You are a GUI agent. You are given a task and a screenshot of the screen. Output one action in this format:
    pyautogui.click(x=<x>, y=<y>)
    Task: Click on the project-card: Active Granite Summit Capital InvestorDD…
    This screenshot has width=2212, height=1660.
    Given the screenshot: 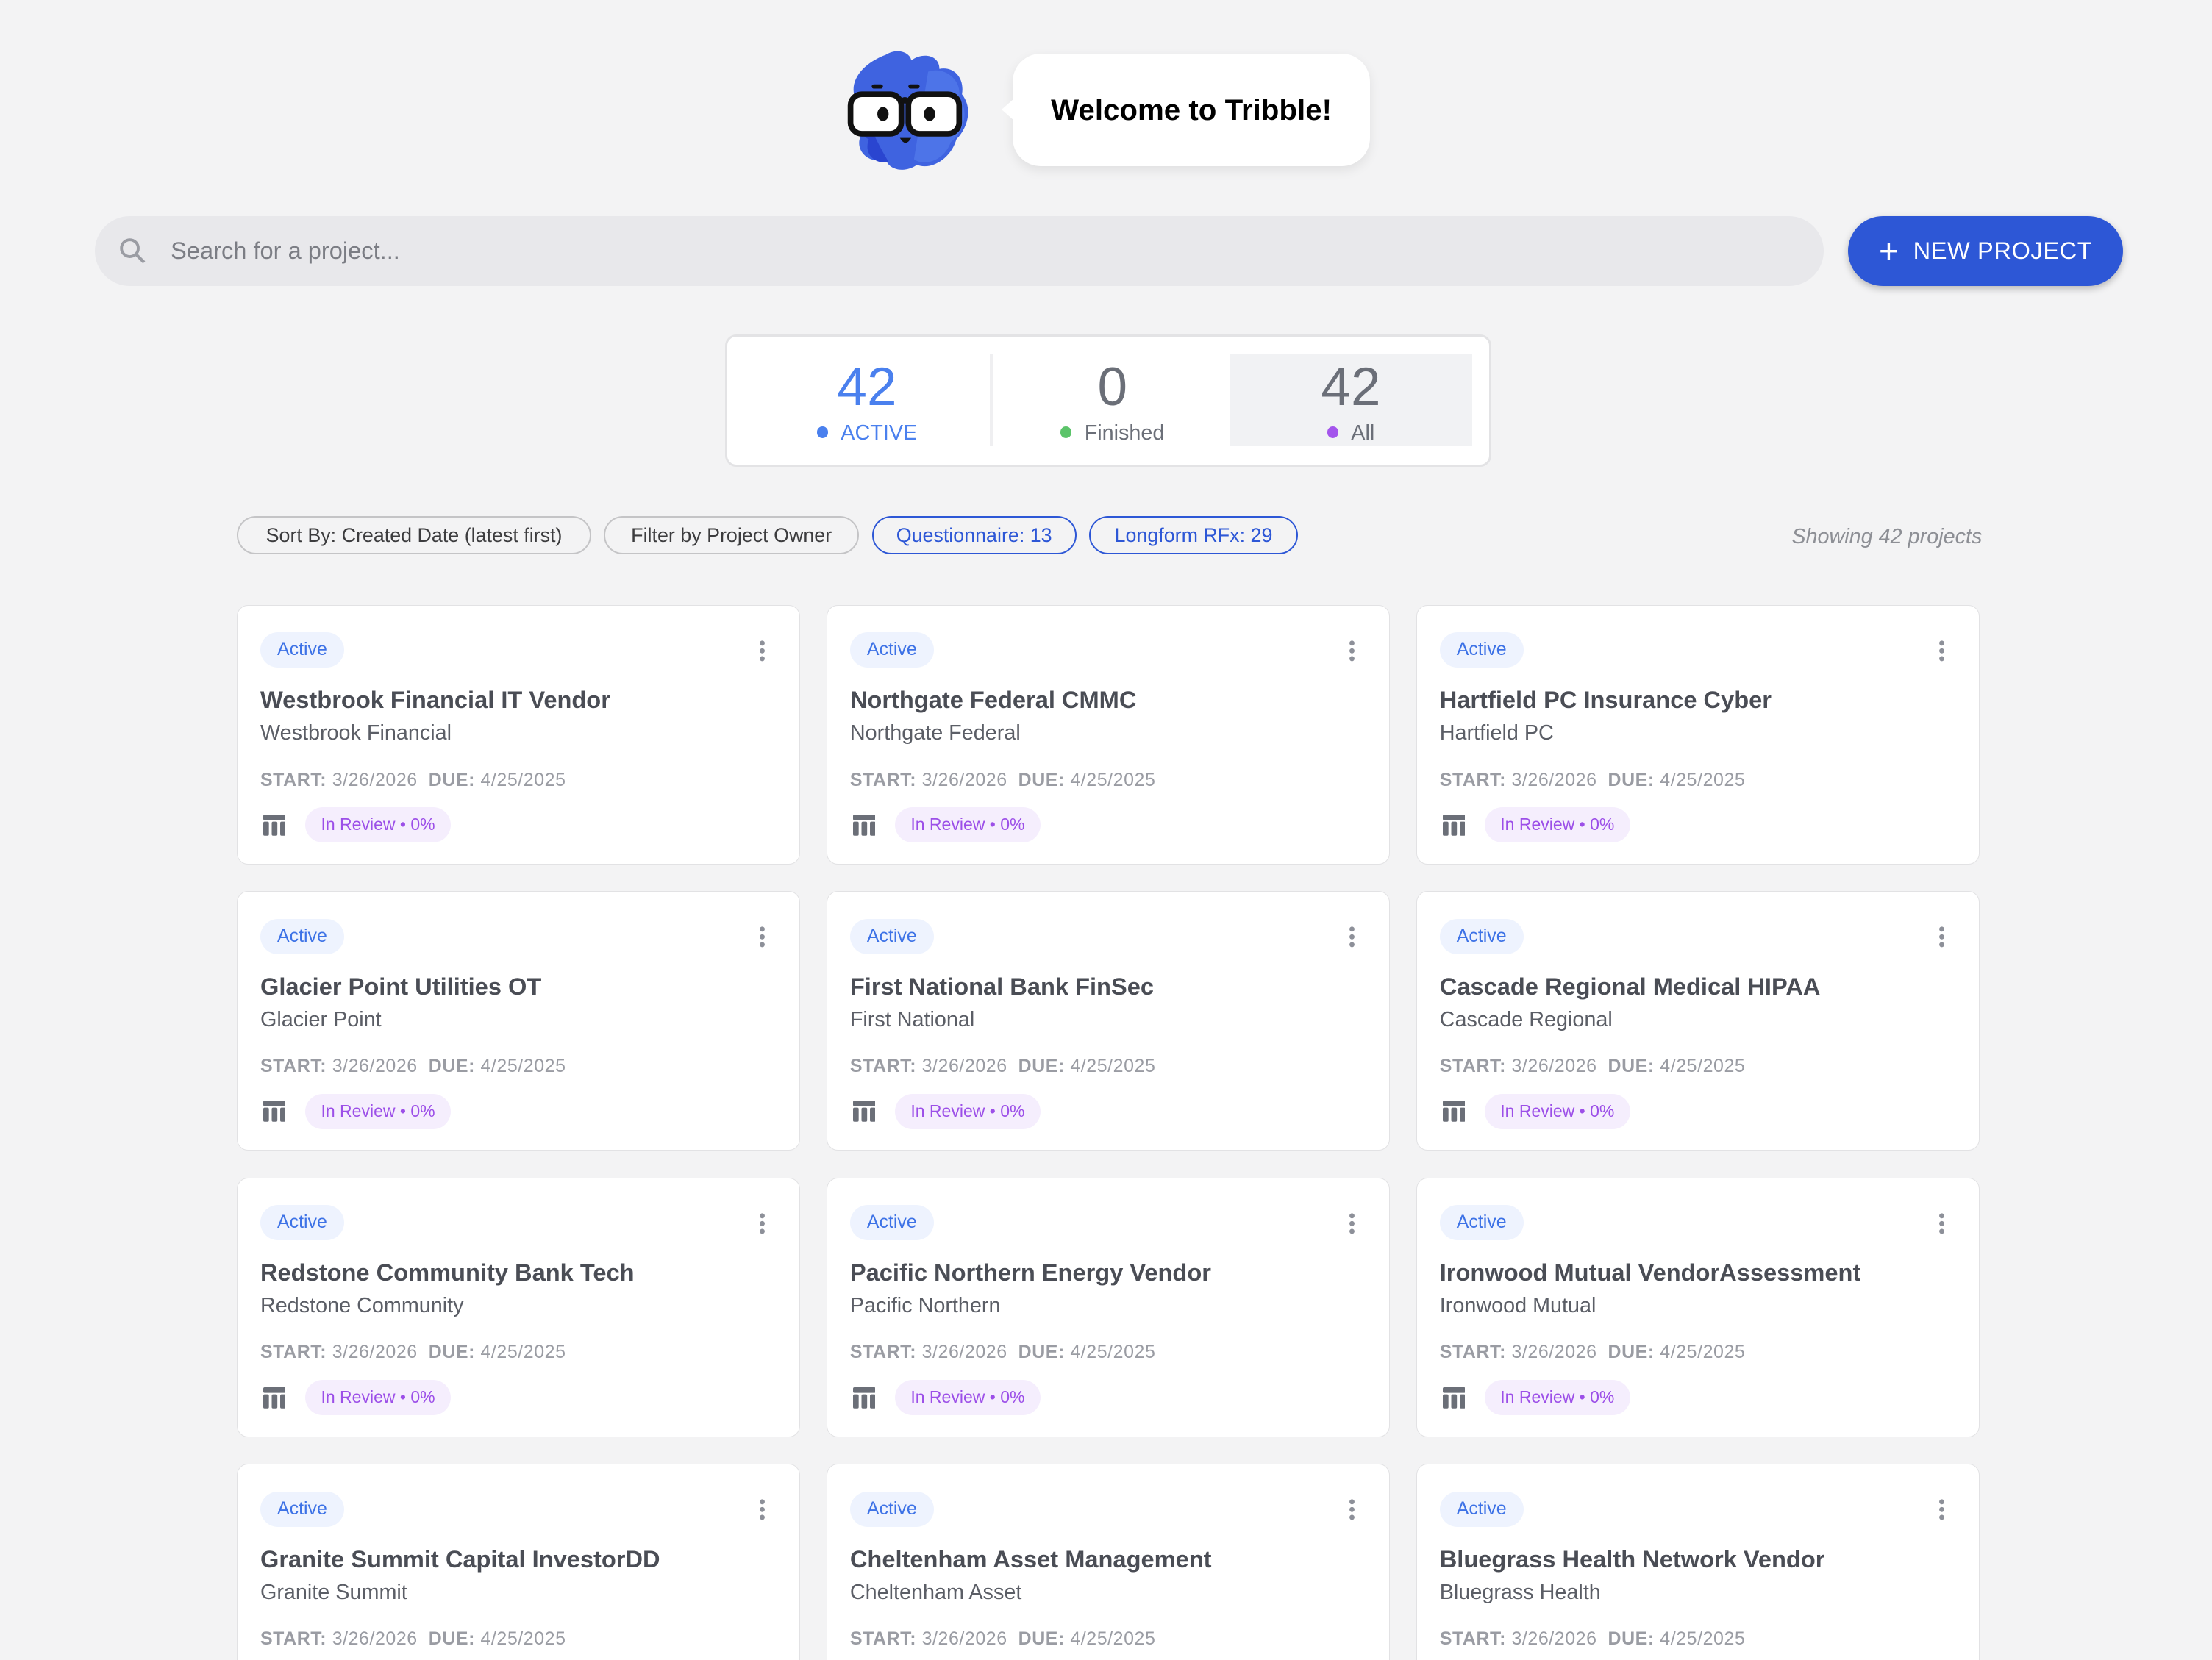 What is the action you would take?
    pyautogui.click(x=518, y=1562)
    